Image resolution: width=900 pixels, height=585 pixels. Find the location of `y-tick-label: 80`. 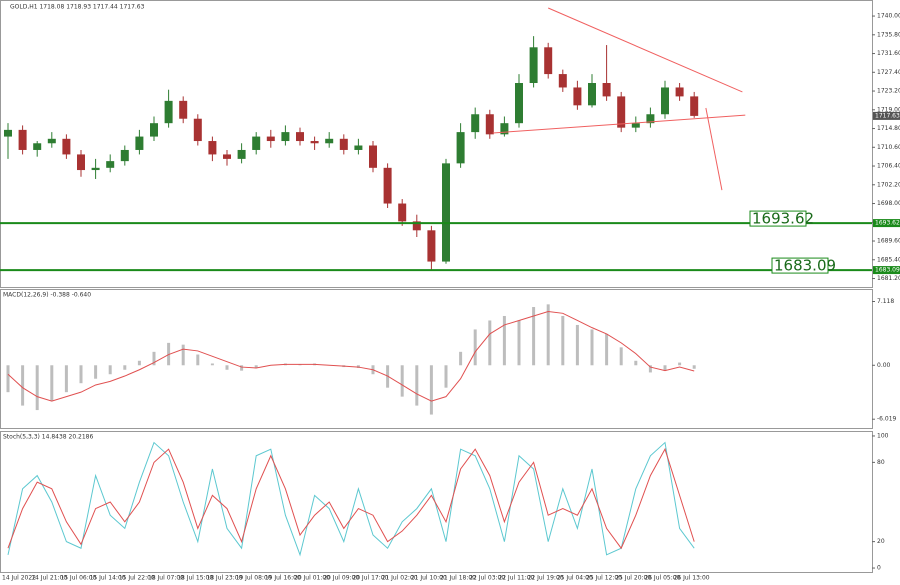

y-tick-label: 80 is located at coordinates (881, 462).